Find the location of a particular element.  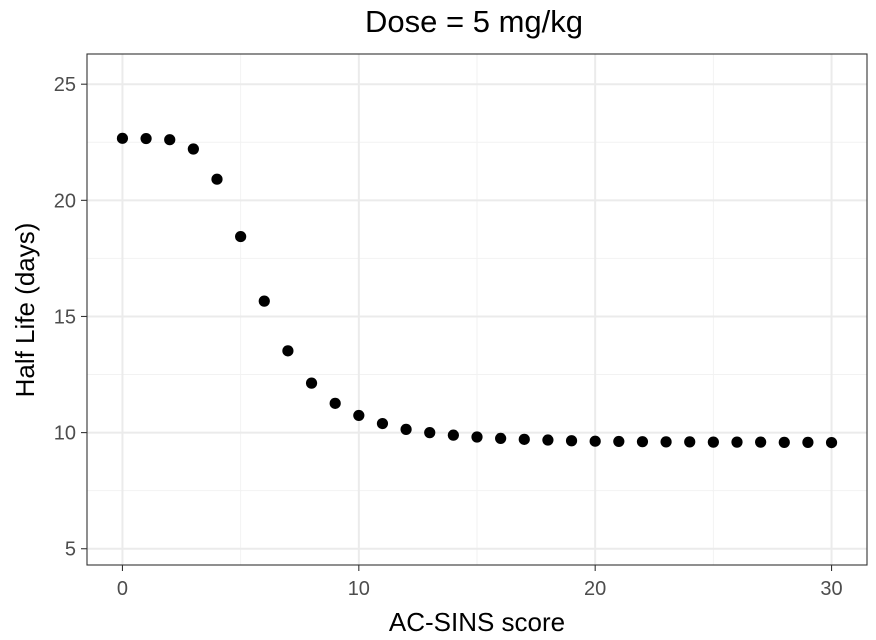

chart-title: Dose = 5 mg/kg is located at coordinates (474, 21).